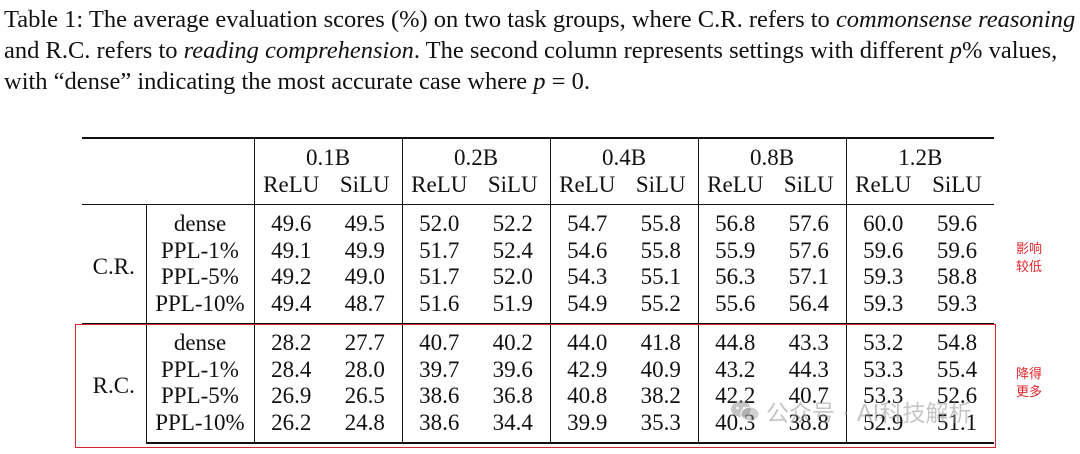  What do you see at coordinates (1028, 267) in the screenshot?
I see `cr-annotation-line: 较低` at bounding box center [1028, 267].